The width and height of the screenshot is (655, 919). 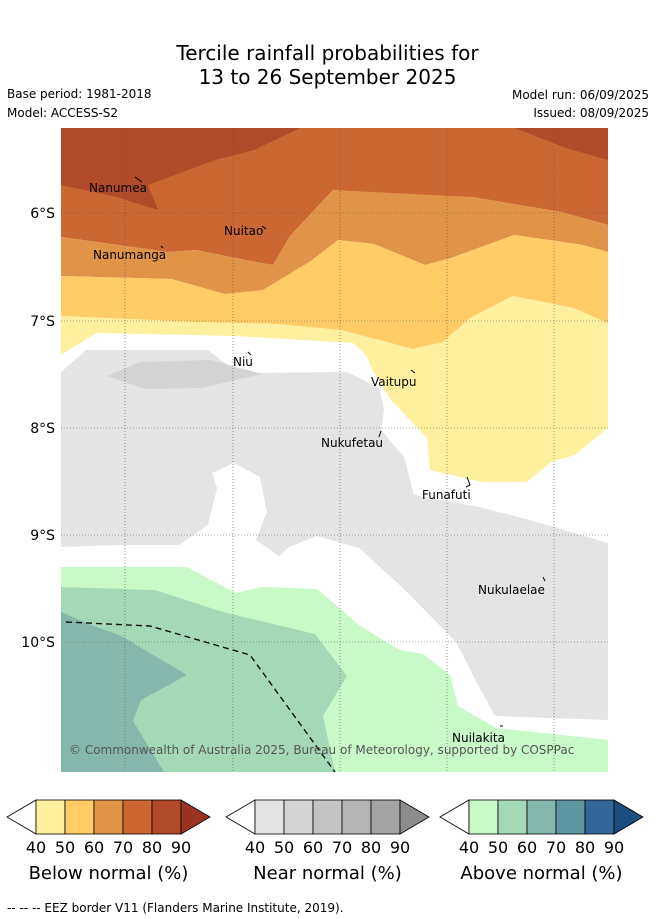 I want to click on legend-below-below-40-triangle, so click(x=21, y=817).